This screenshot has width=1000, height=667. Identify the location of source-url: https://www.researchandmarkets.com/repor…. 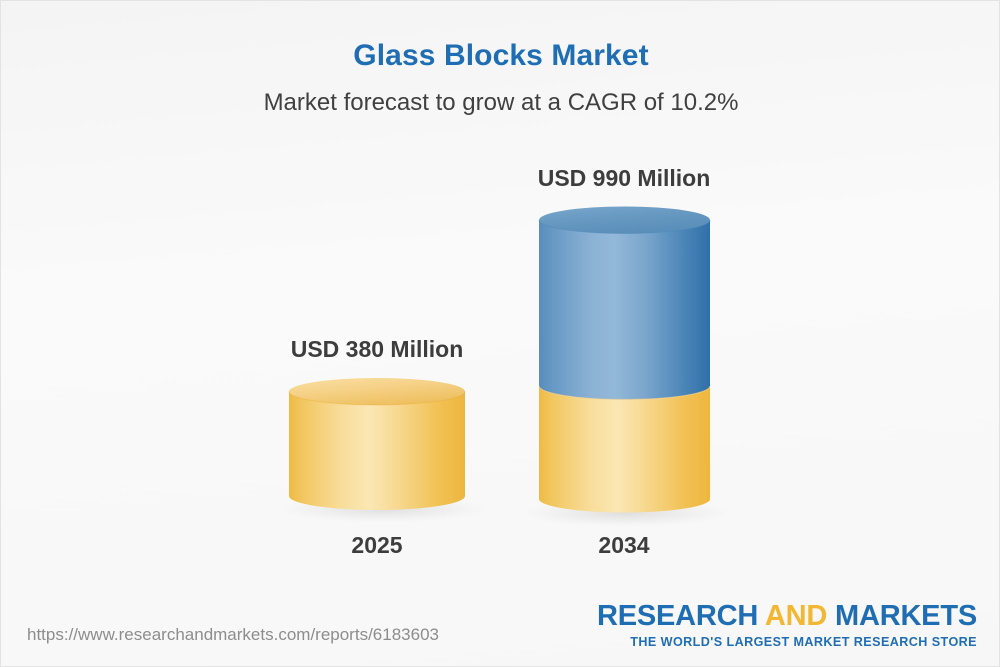
(233, 634).